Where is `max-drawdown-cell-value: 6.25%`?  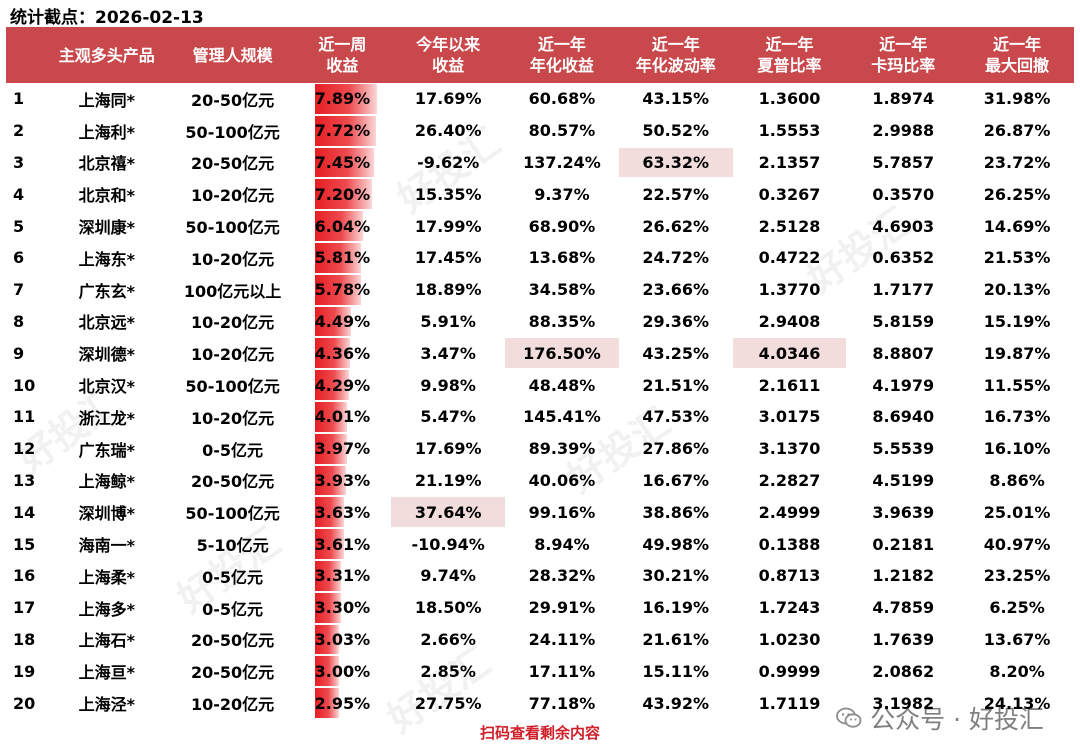 max-drawdown-cell-value: 6.25% is located at coordinates (1017, 608).